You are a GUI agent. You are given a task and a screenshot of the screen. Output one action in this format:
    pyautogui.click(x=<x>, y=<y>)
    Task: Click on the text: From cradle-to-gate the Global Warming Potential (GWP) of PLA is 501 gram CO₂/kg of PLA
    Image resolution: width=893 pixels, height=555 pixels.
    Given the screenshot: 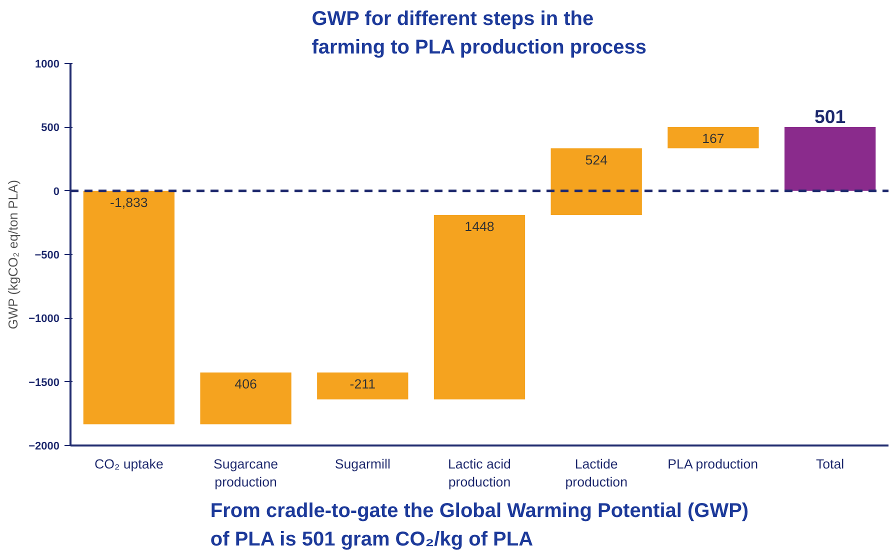 What is the action you would take?
    pyautogui.click(x=479, y=525)
    